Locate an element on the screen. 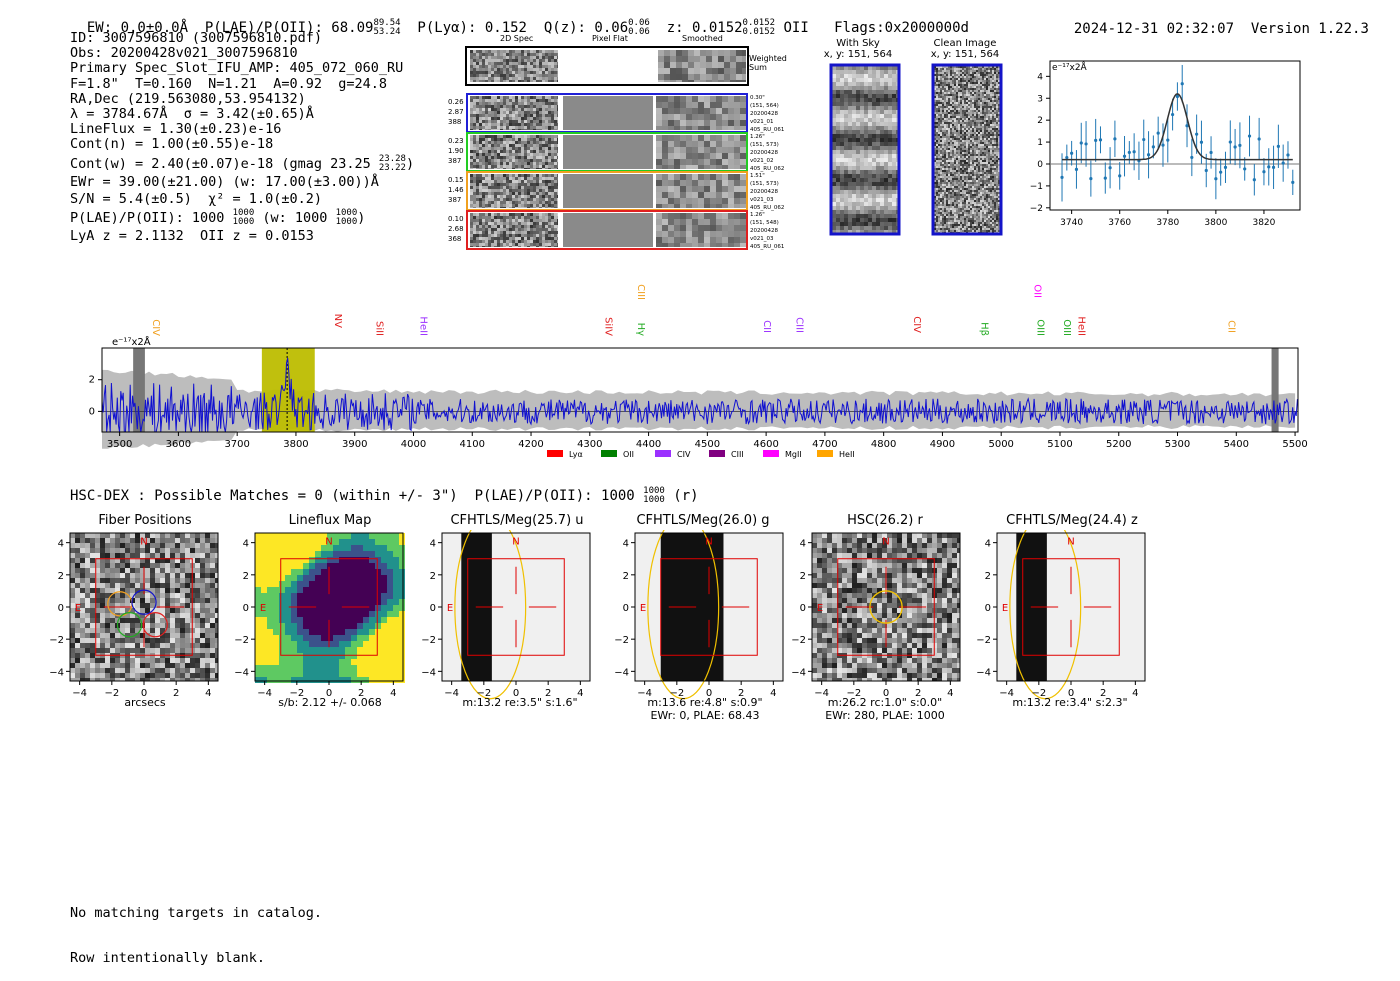  panel-title-cfhtls-g: CFHTLS/Meg(26.0) g is located at coordinates (703, 520).